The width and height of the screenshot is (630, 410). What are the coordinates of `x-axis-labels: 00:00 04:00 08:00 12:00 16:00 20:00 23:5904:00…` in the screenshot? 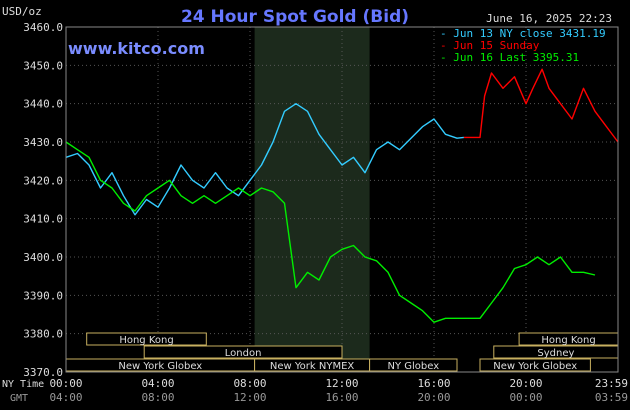 It's located at (338, 390).